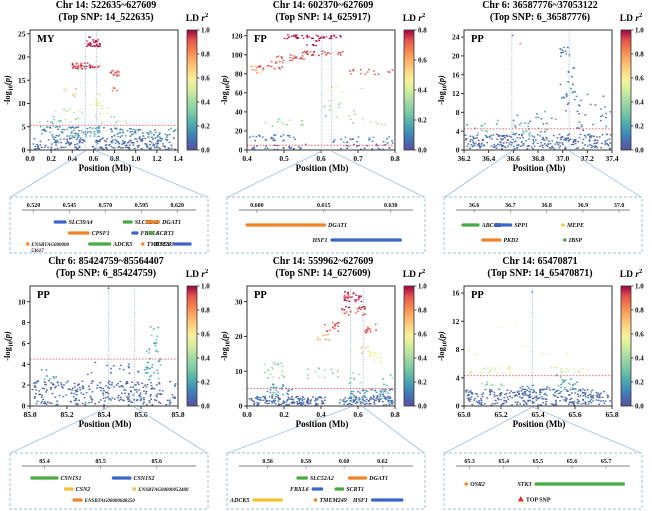 This screenshot has width=652, height=511. I want to click on panel-title: Chr 14: 602370~627609, so click(323, 5).